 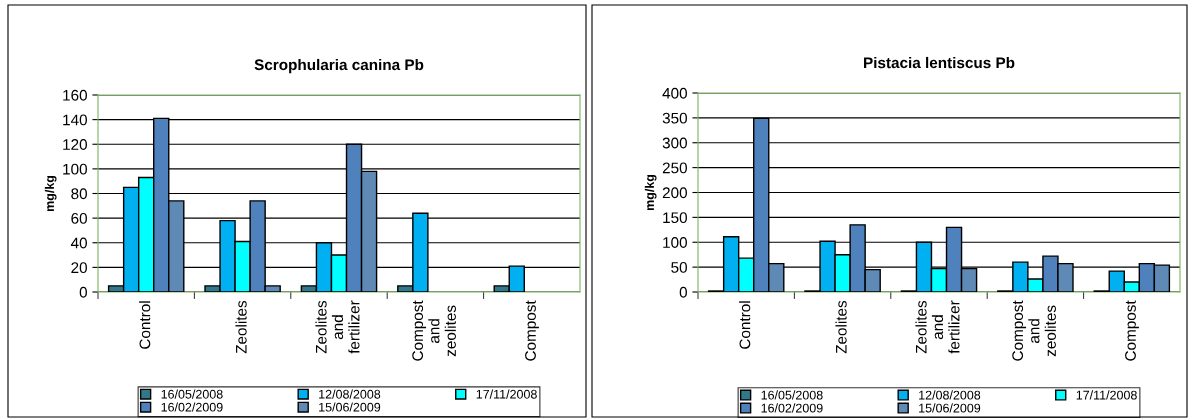 What do you see at coordinates (674, 168) in the screenshot?
I see `y-tick-label: 250` at bounding box center [674, 168].